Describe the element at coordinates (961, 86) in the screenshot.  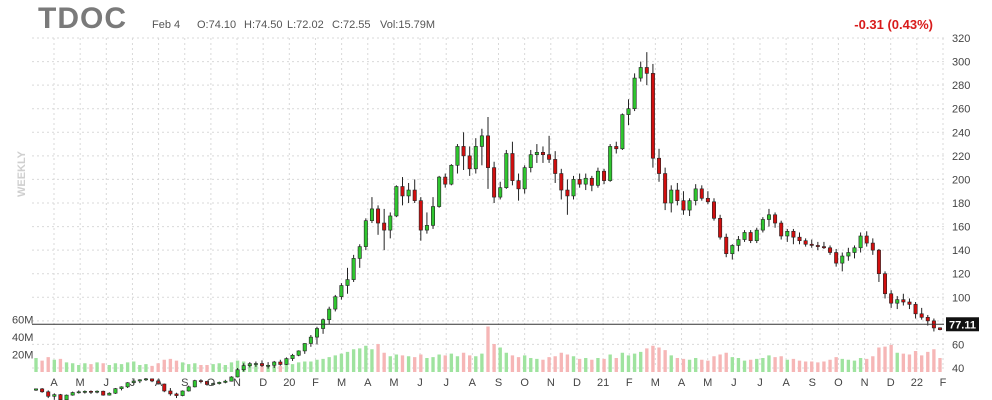
I see `price-tick-label: 280` at that location.